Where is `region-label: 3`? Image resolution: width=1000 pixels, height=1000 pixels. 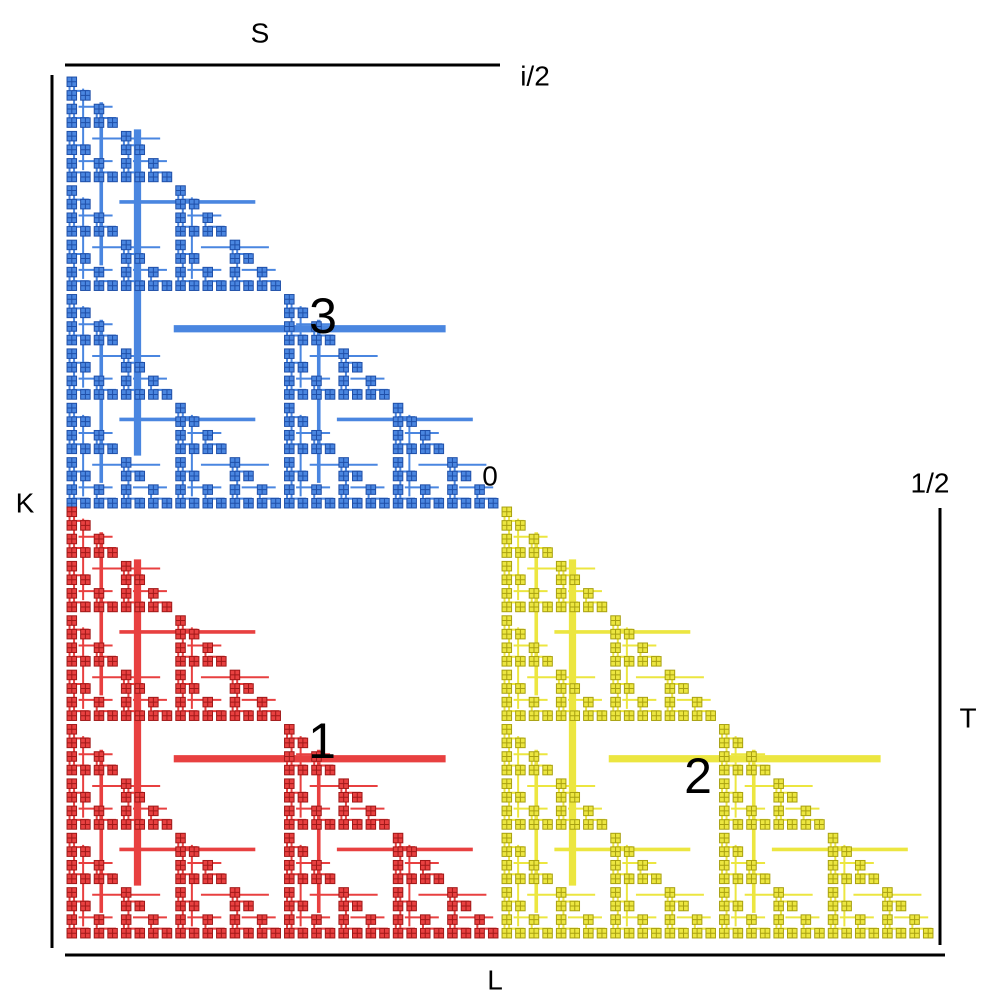 region-label: 3 is located at coordinates (323, 316).